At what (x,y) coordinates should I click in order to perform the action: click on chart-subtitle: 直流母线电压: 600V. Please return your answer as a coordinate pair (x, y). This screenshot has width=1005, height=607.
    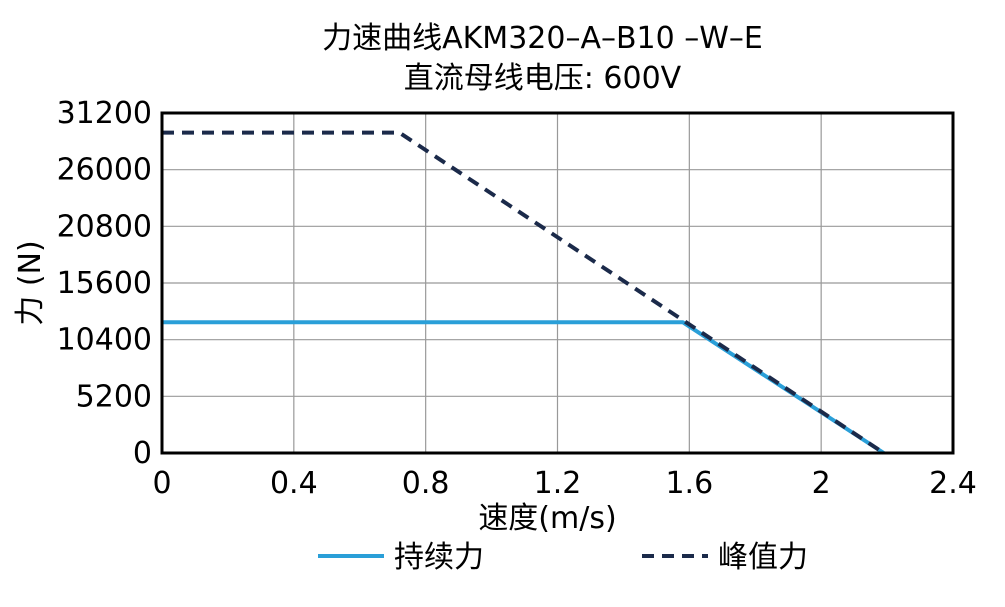
    Looking at the image, I should click on (542, 78).